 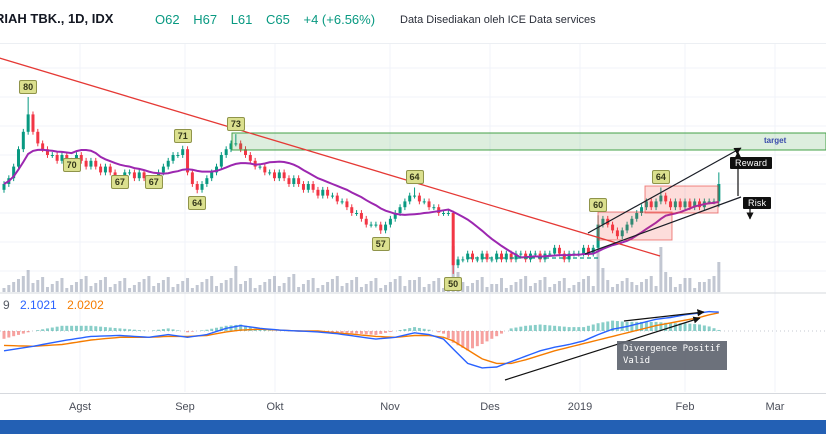 What do you see at coordinates (235, 124) in the screenshot?
I see `price-note-label: 73` at bounding box center [235, 124].